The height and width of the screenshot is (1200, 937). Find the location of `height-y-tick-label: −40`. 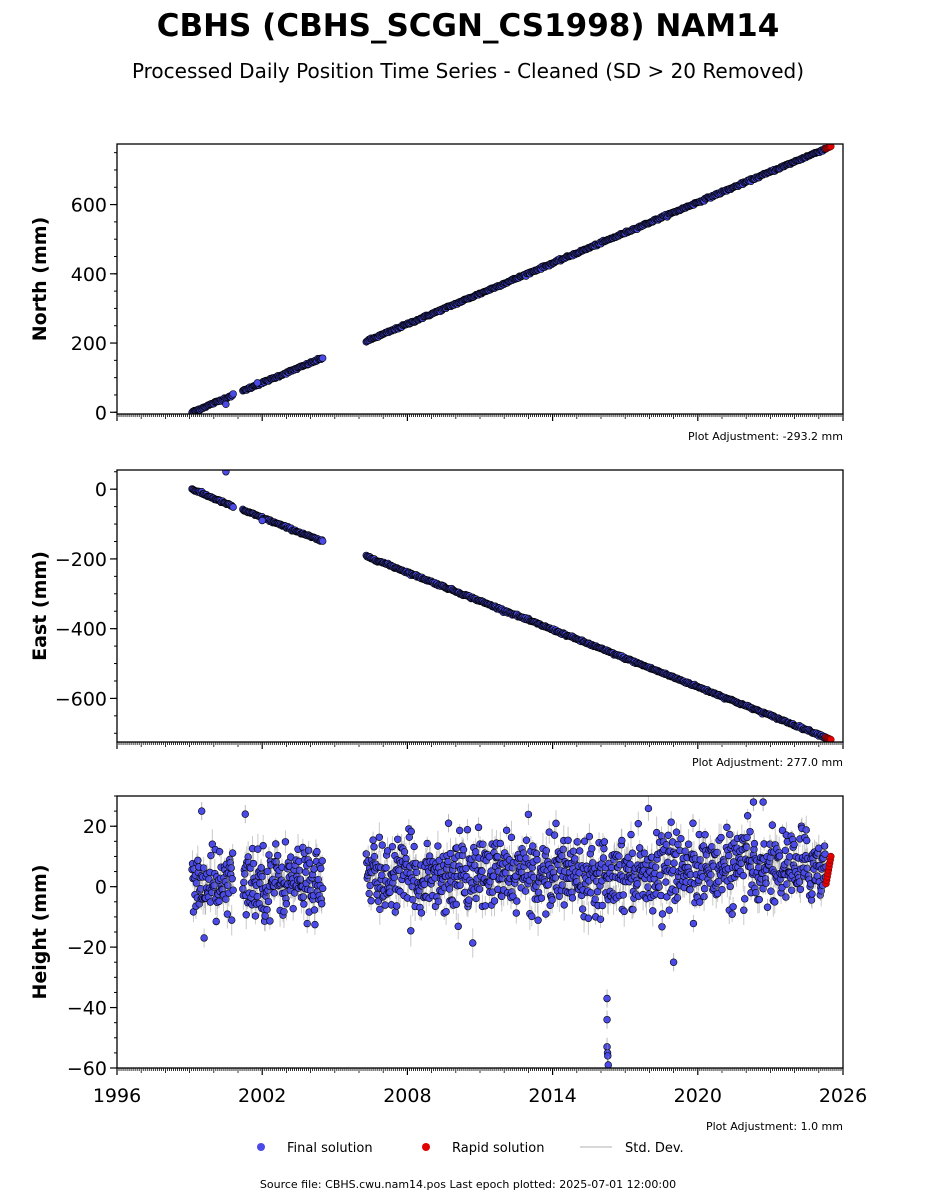

height-y-tick-label: −40 is located at coordinates (87, 1009).